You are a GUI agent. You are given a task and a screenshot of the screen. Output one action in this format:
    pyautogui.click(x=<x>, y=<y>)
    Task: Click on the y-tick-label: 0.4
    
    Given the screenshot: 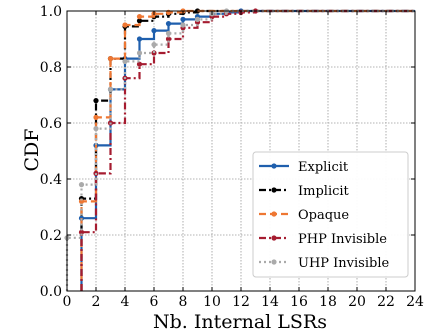 What is the action you would take?
    pyautogui.click(x=51, y=180)
    